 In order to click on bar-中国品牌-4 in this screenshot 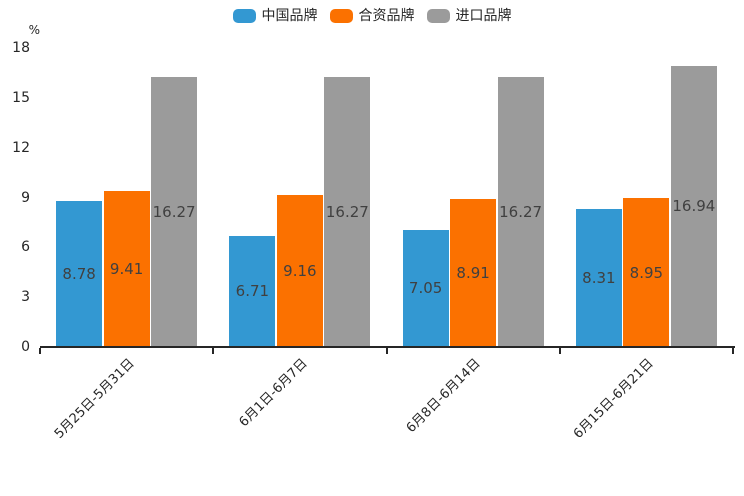, I will do `click(598, 277)`.